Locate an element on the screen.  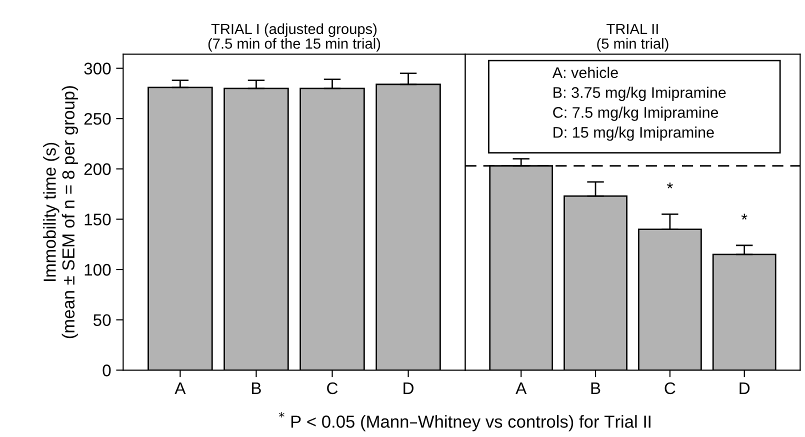
y-tick-label: 0 is located at coordinates (106, 370).